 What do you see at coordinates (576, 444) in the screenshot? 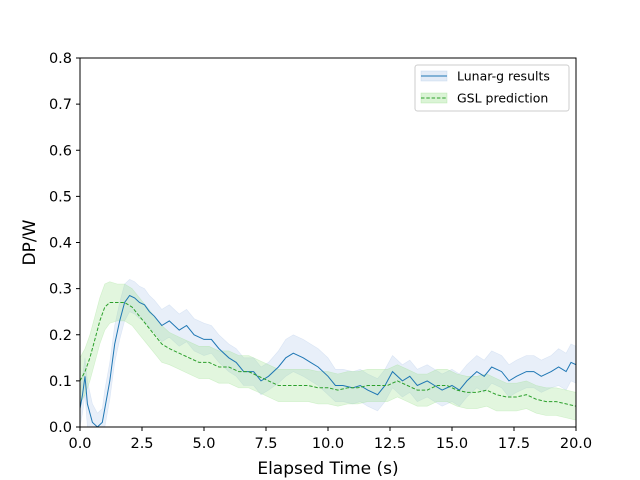
I see `x-tick-label: 20.0` at bounding box center [576, 444].